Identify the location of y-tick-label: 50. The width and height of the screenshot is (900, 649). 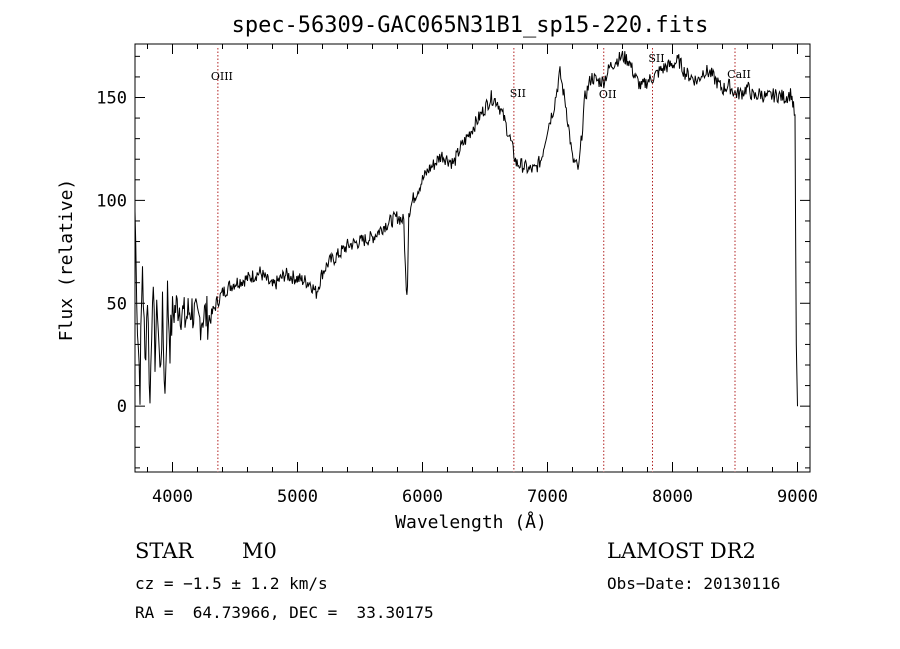
(117, 304).